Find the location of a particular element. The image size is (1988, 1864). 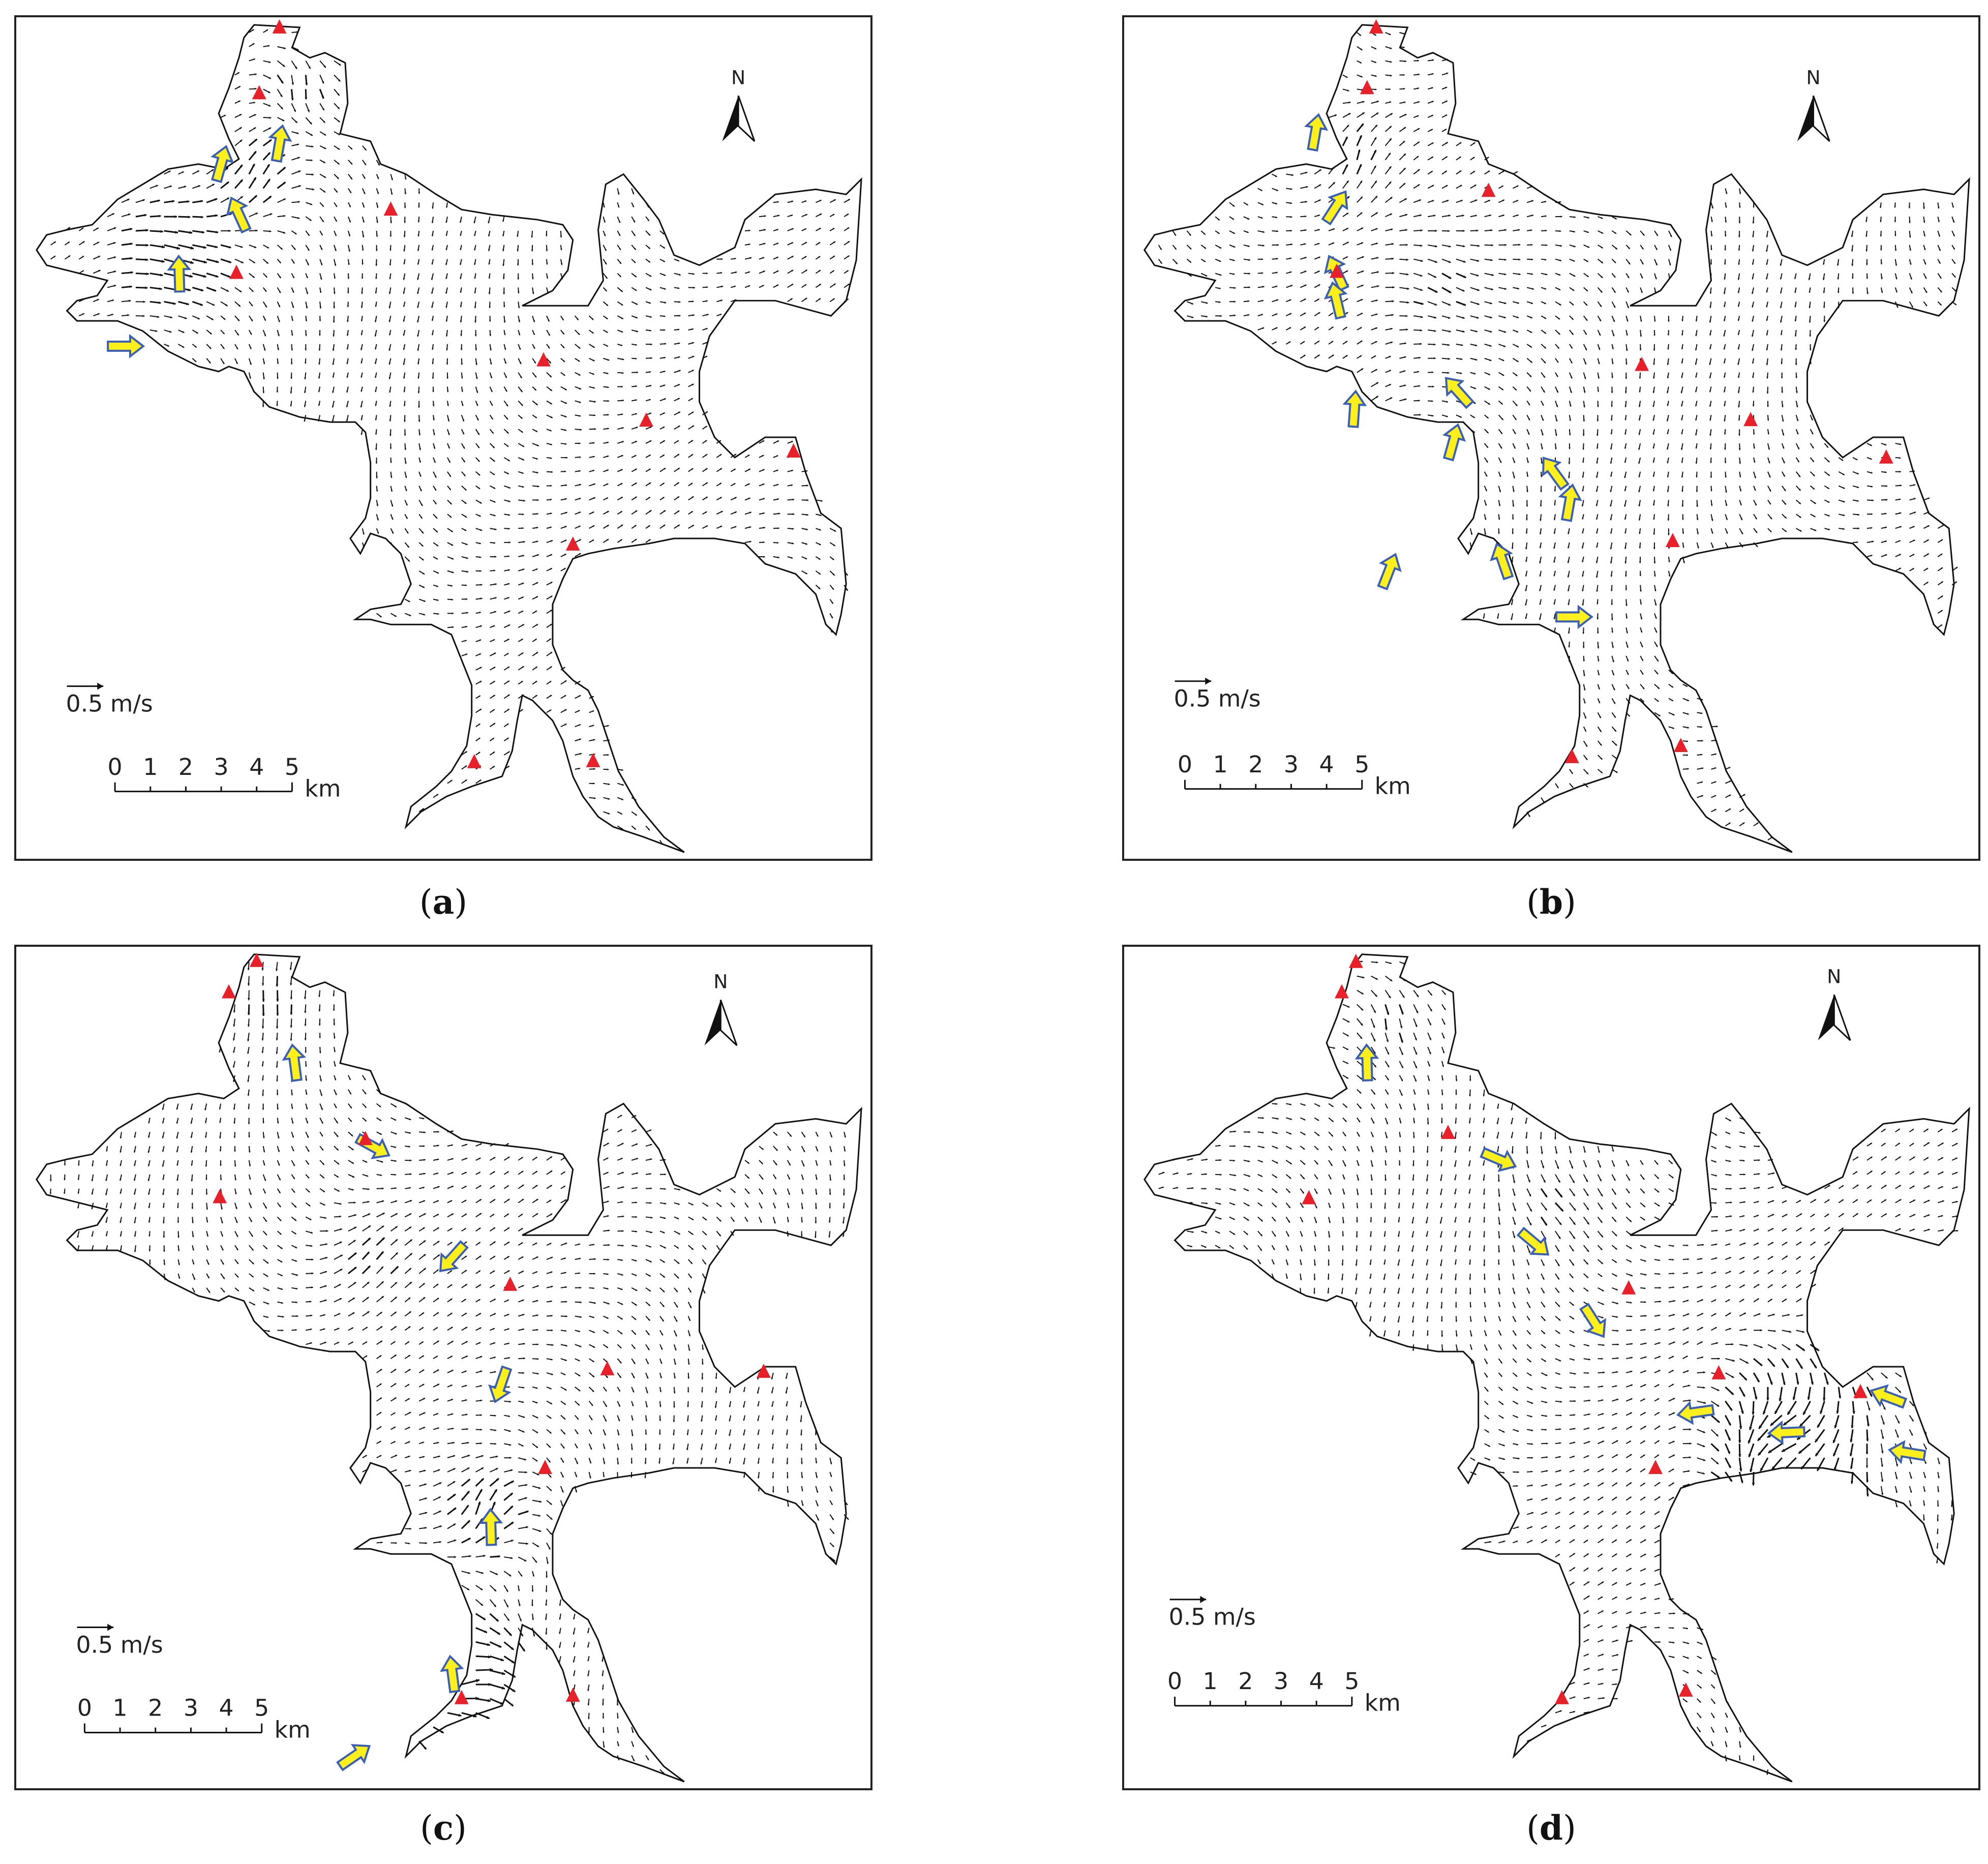

inflow-arrows-c is located at coordinates (397, 1407).